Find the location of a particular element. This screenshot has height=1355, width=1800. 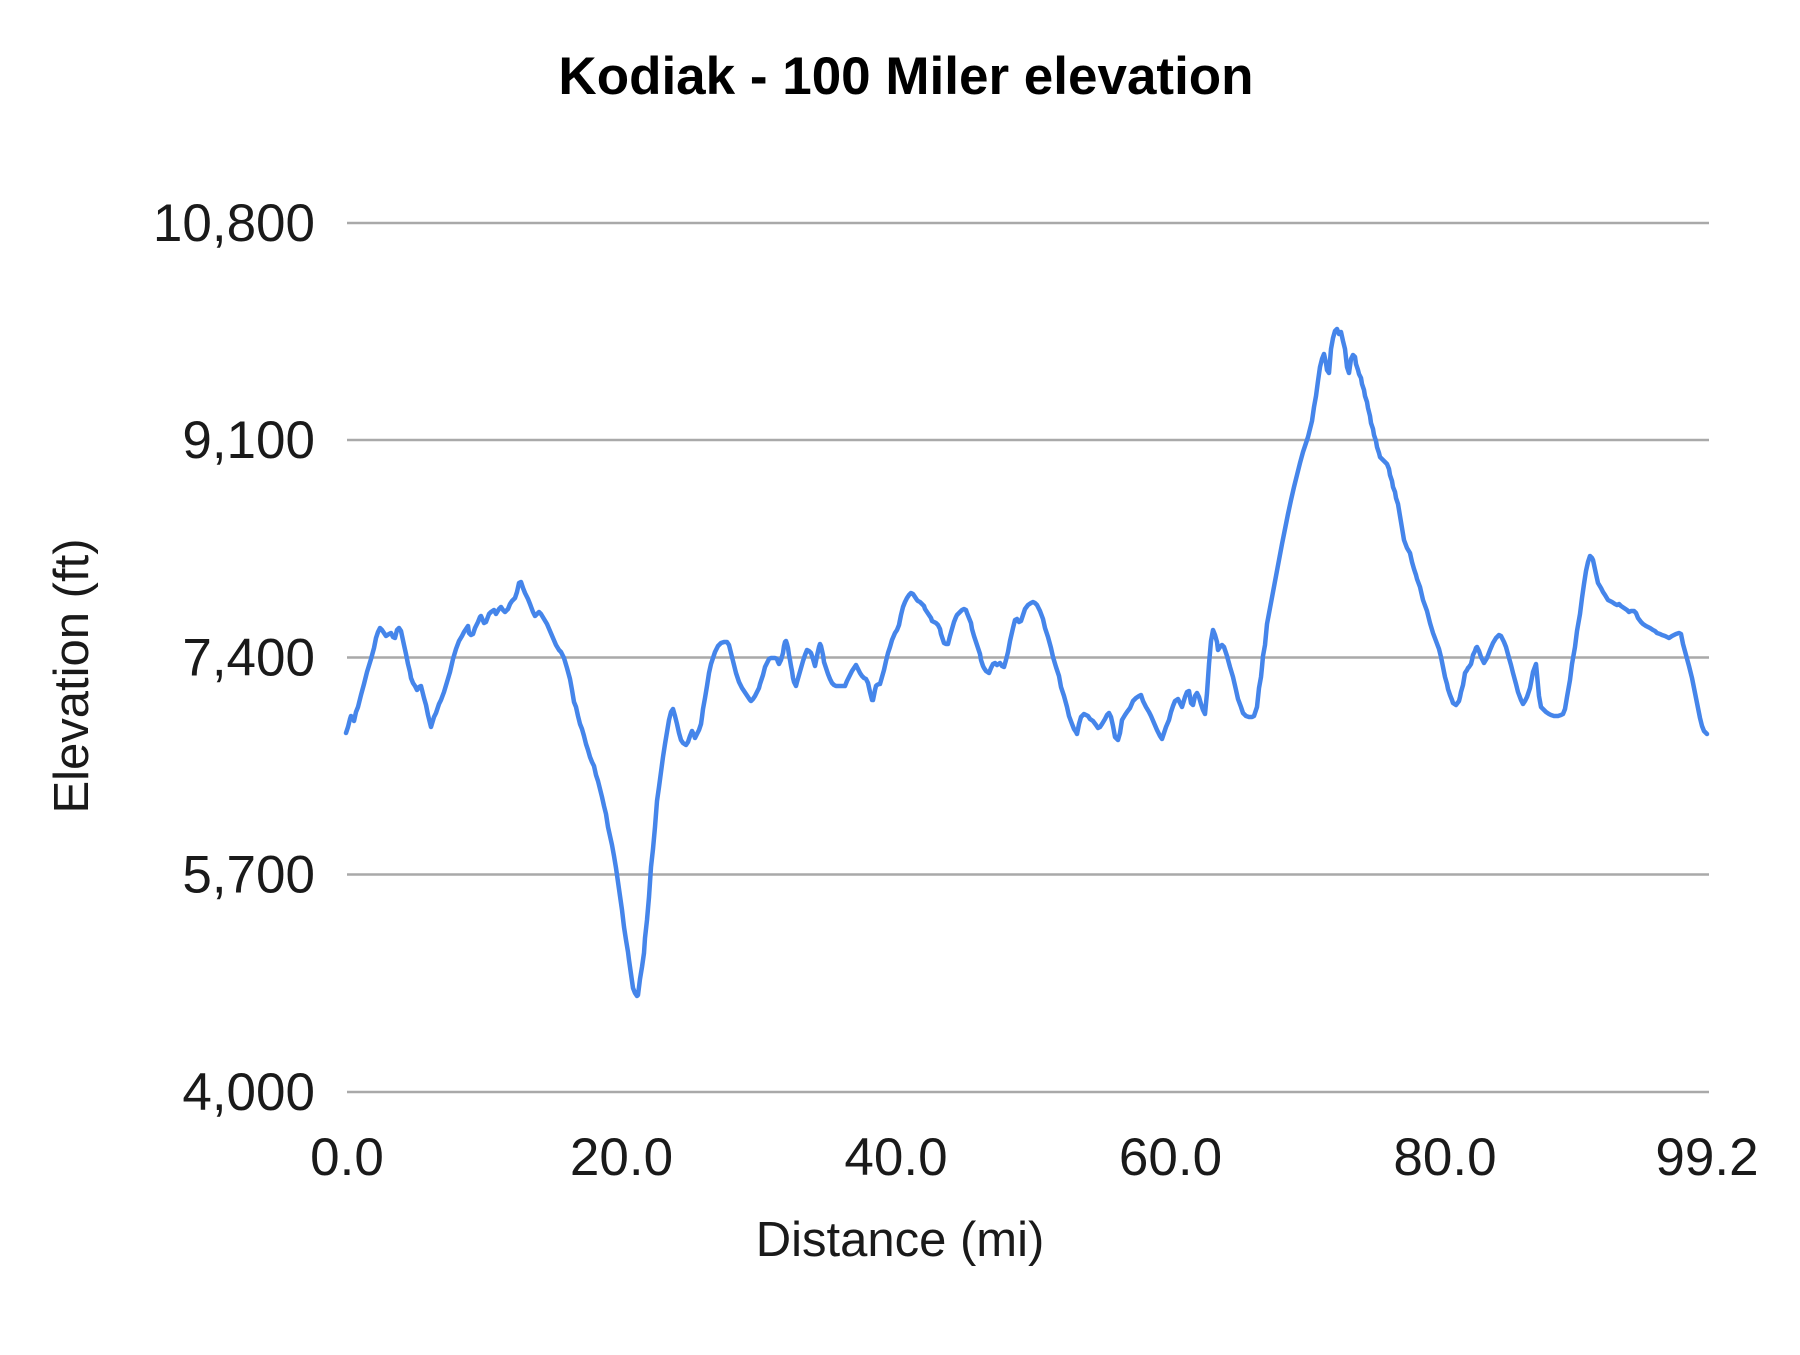

svg-text: 7,400 is located at coordinates (248, 658).